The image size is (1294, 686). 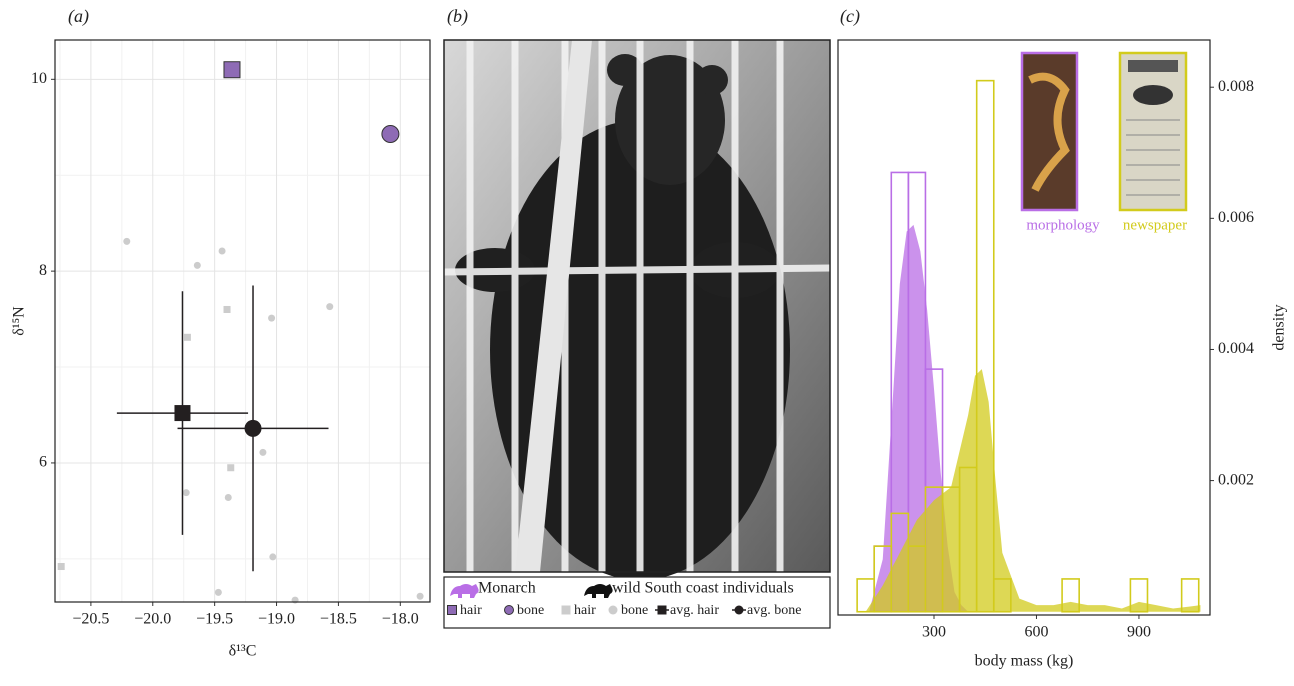 What do you see at coordinates (694, 610) in the screenshot?
I see `legend-label: avg. hair` at bounding box center [694, 610].